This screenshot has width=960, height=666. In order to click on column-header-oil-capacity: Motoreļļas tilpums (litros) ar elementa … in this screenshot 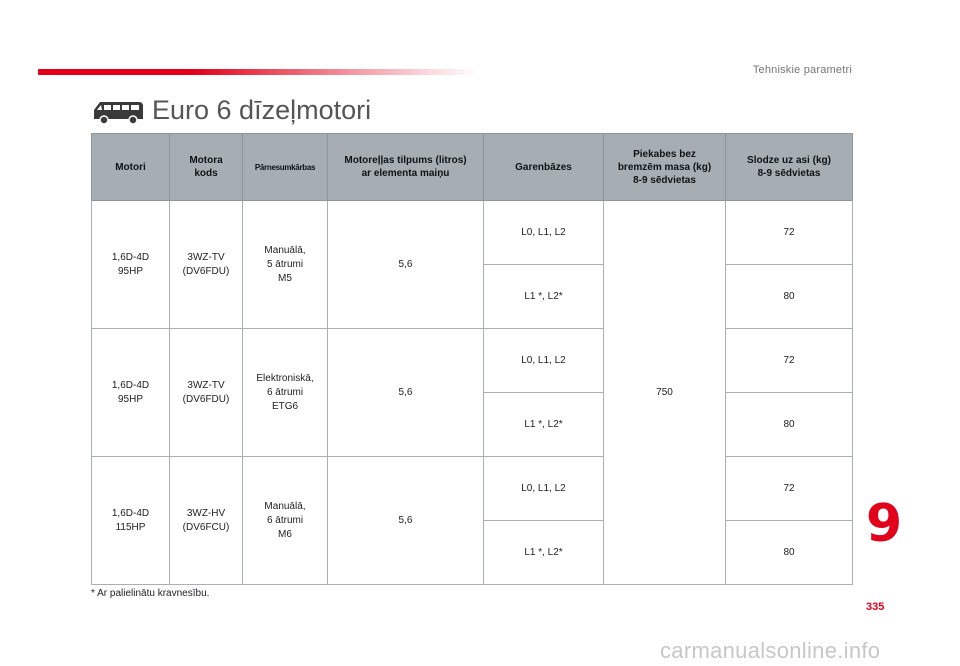, I will do `click(405, 167)`.